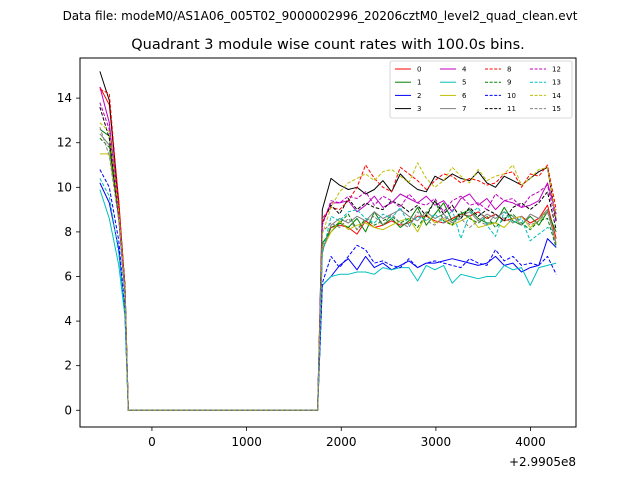  I want to click on x-tick-label: 3000, so click(436, 442).